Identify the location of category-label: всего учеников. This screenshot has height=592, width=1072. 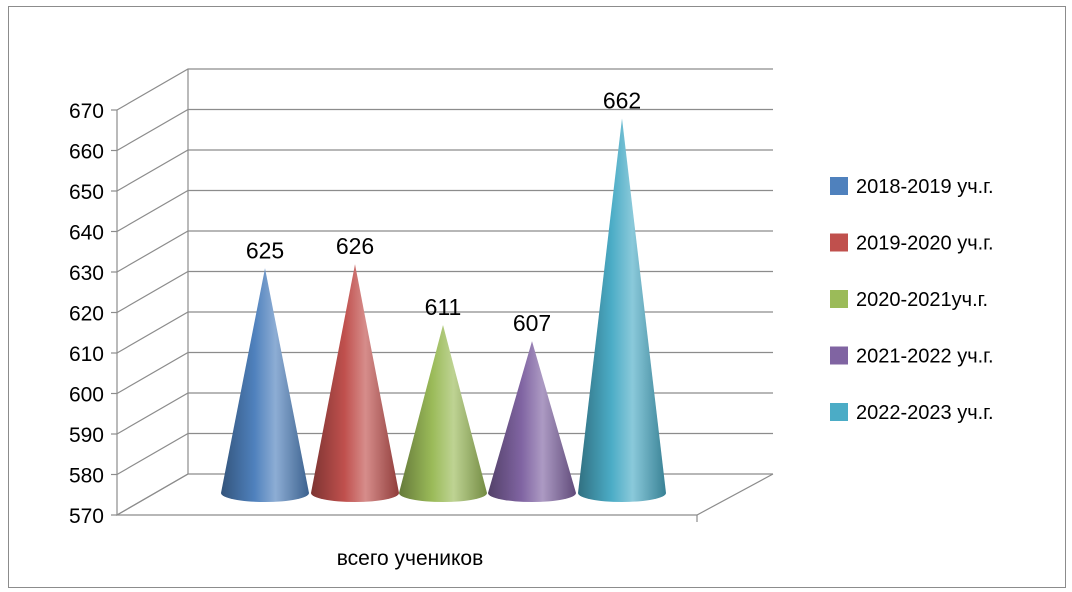
(410, 558).